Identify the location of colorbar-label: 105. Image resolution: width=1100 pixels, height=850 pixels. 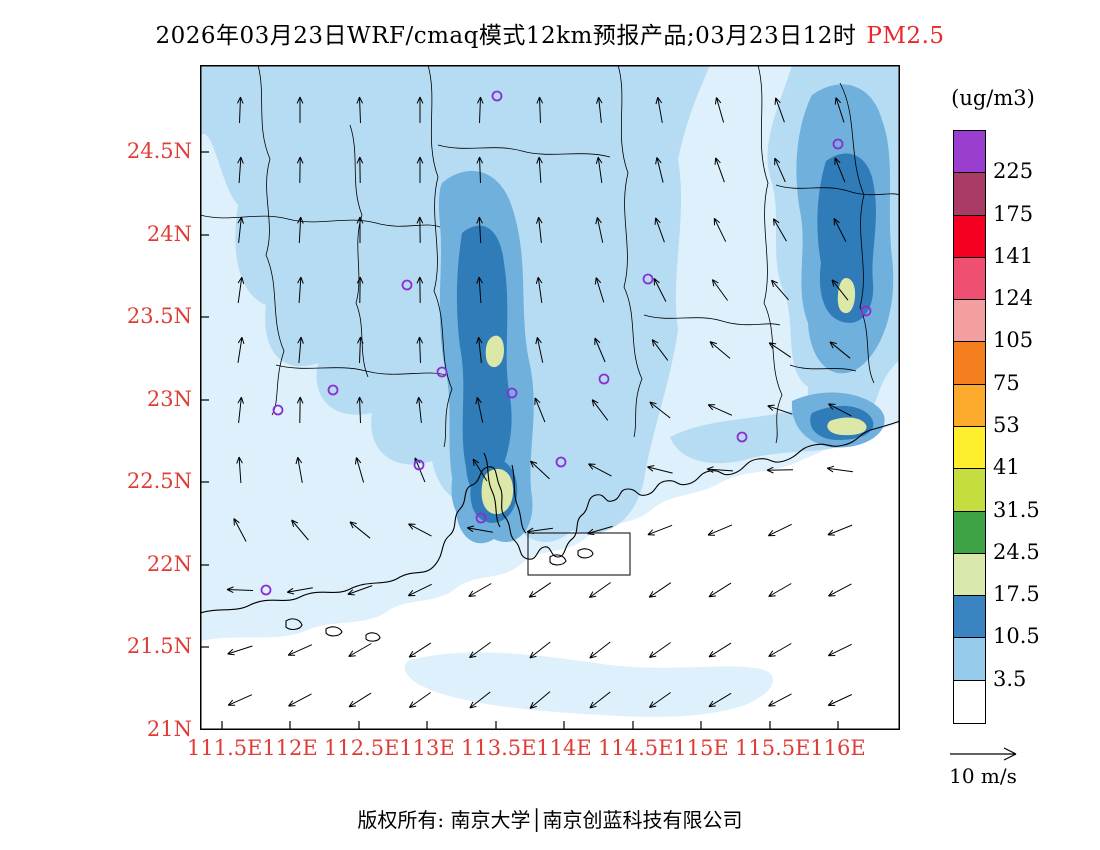
(1013, 340).